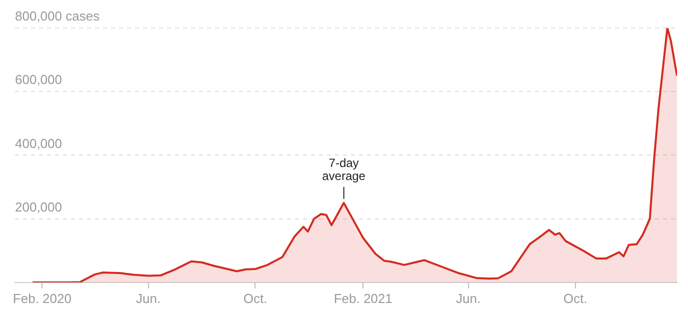 The width and height of the screenshot is (688, 322). Describe the element at coordinates (363, 298) in the screenshot. I see `x-tick-label: Feb. 2021` at that location.